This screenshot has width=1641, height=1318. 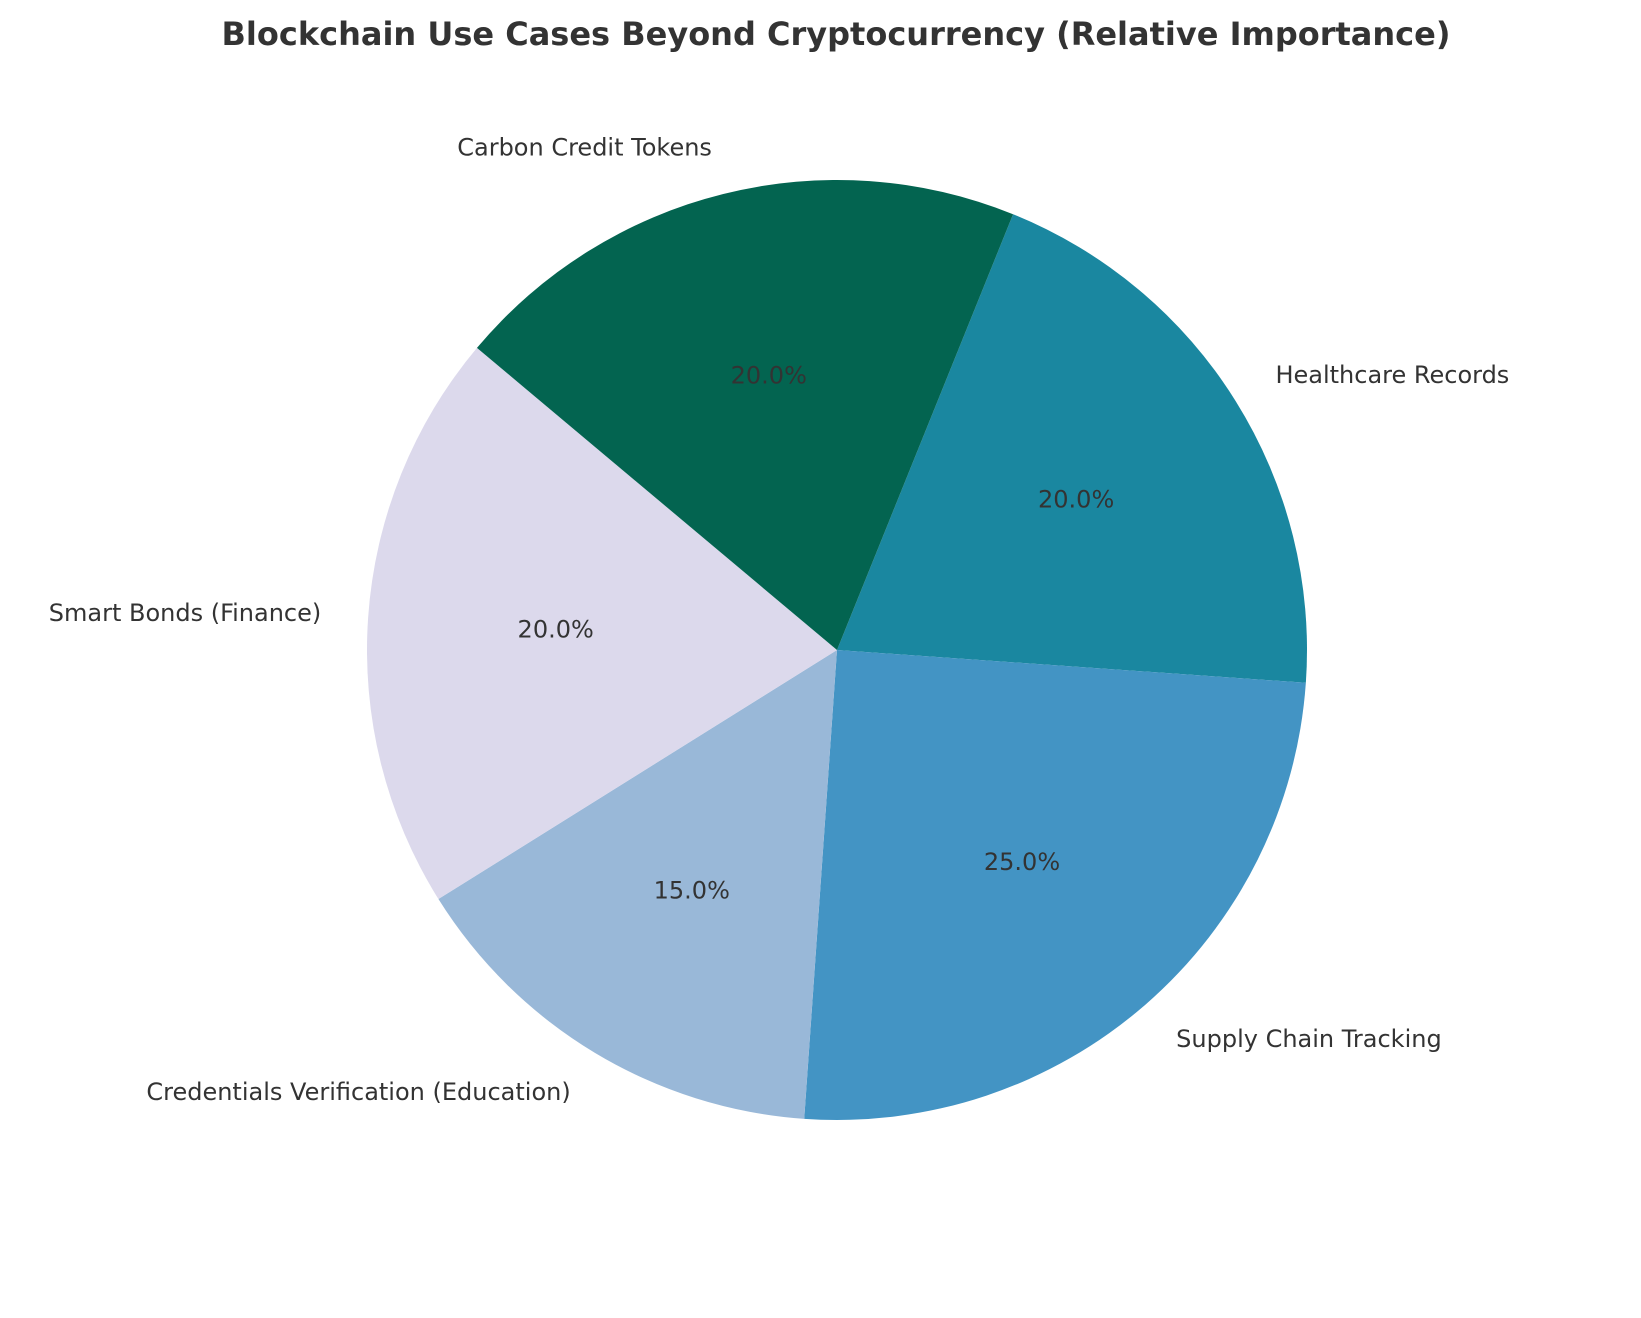 I want to click on value-label: 25.0%, so click(x=1022, y=862).